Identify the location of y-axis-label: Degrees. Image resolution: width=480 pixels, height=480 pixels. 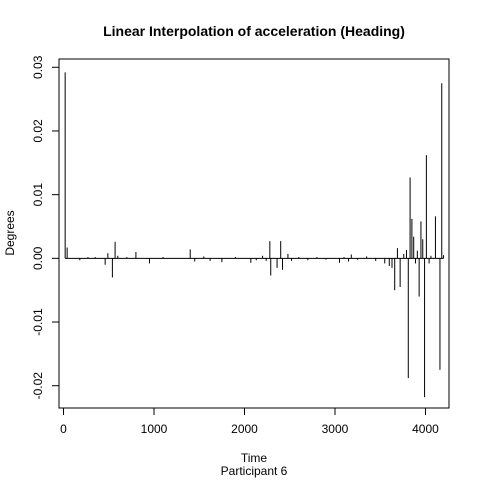
(10, 232).